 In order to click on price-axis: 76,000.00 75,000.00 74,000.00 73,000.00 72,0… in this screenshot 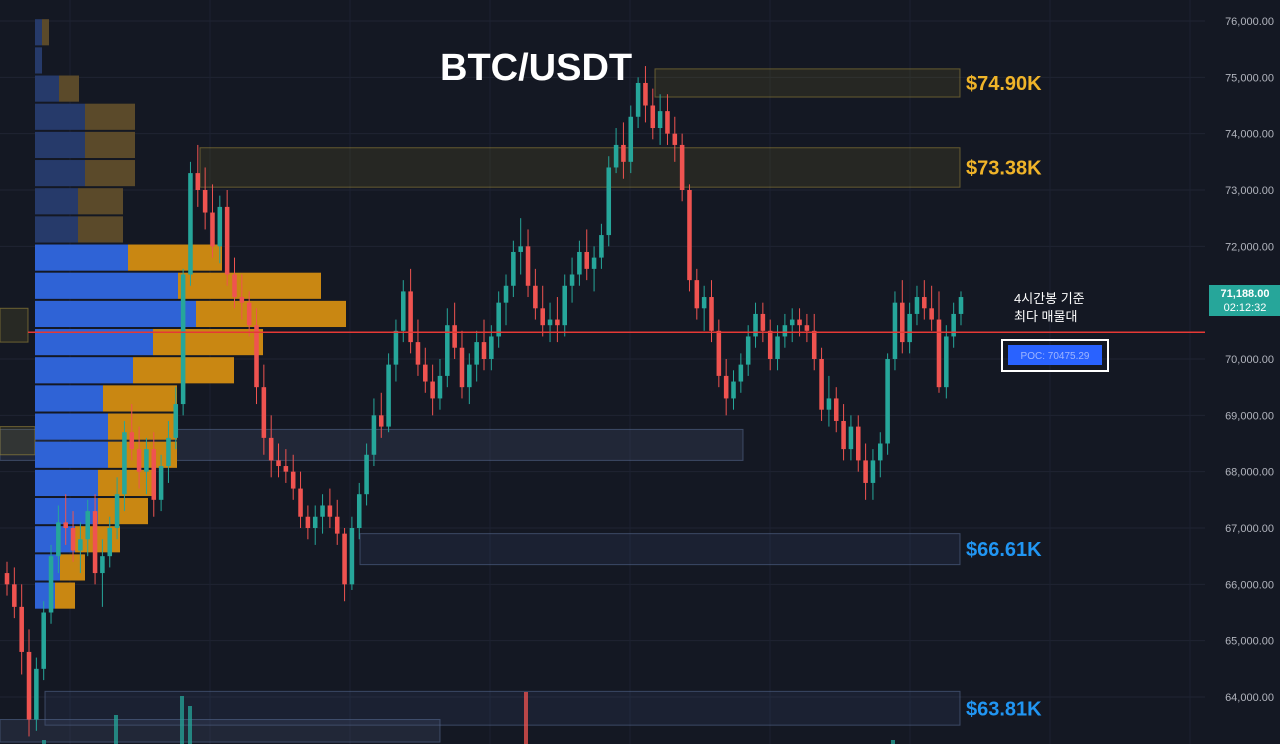, I will do `click(1242, 372)`.